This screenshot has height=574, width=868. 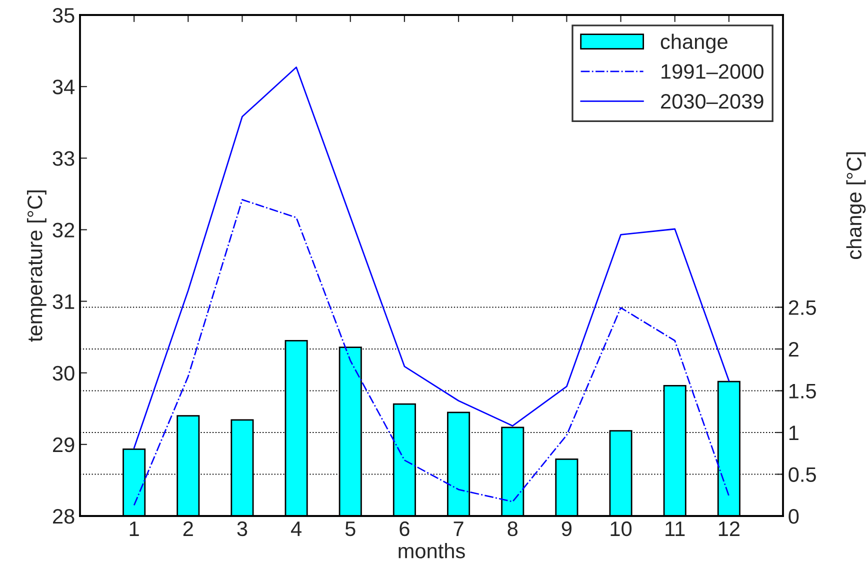 I want to click on x-tick-label: 1, so click(x=134, y=529).